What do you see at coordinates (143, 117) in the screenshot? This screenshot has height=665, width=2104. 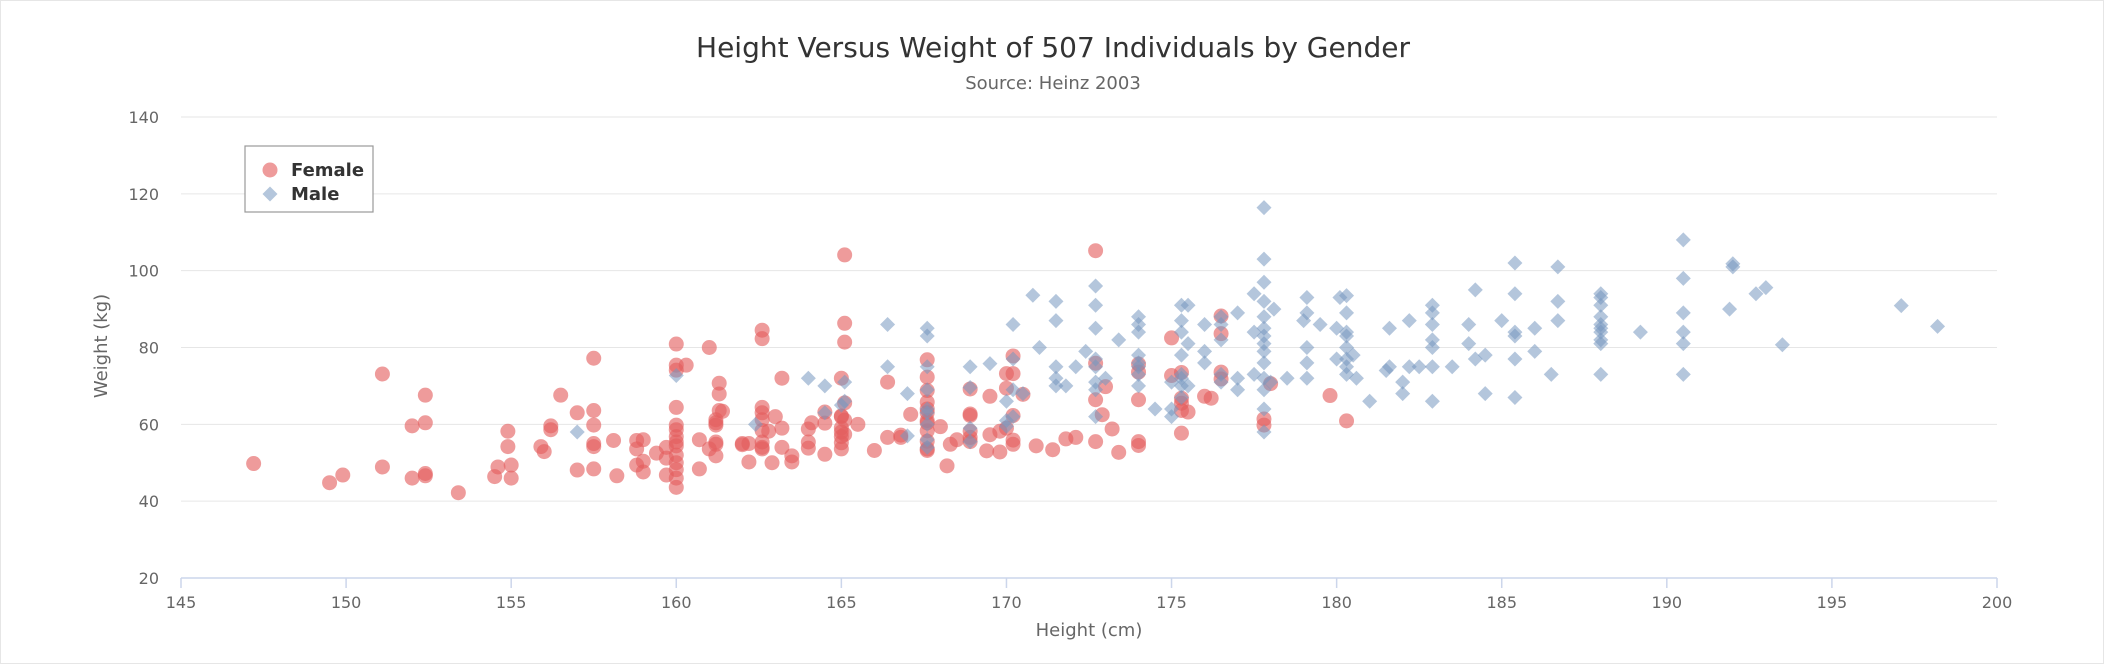 I see `y-tick-label: 140` at bounding box center [143, 117].